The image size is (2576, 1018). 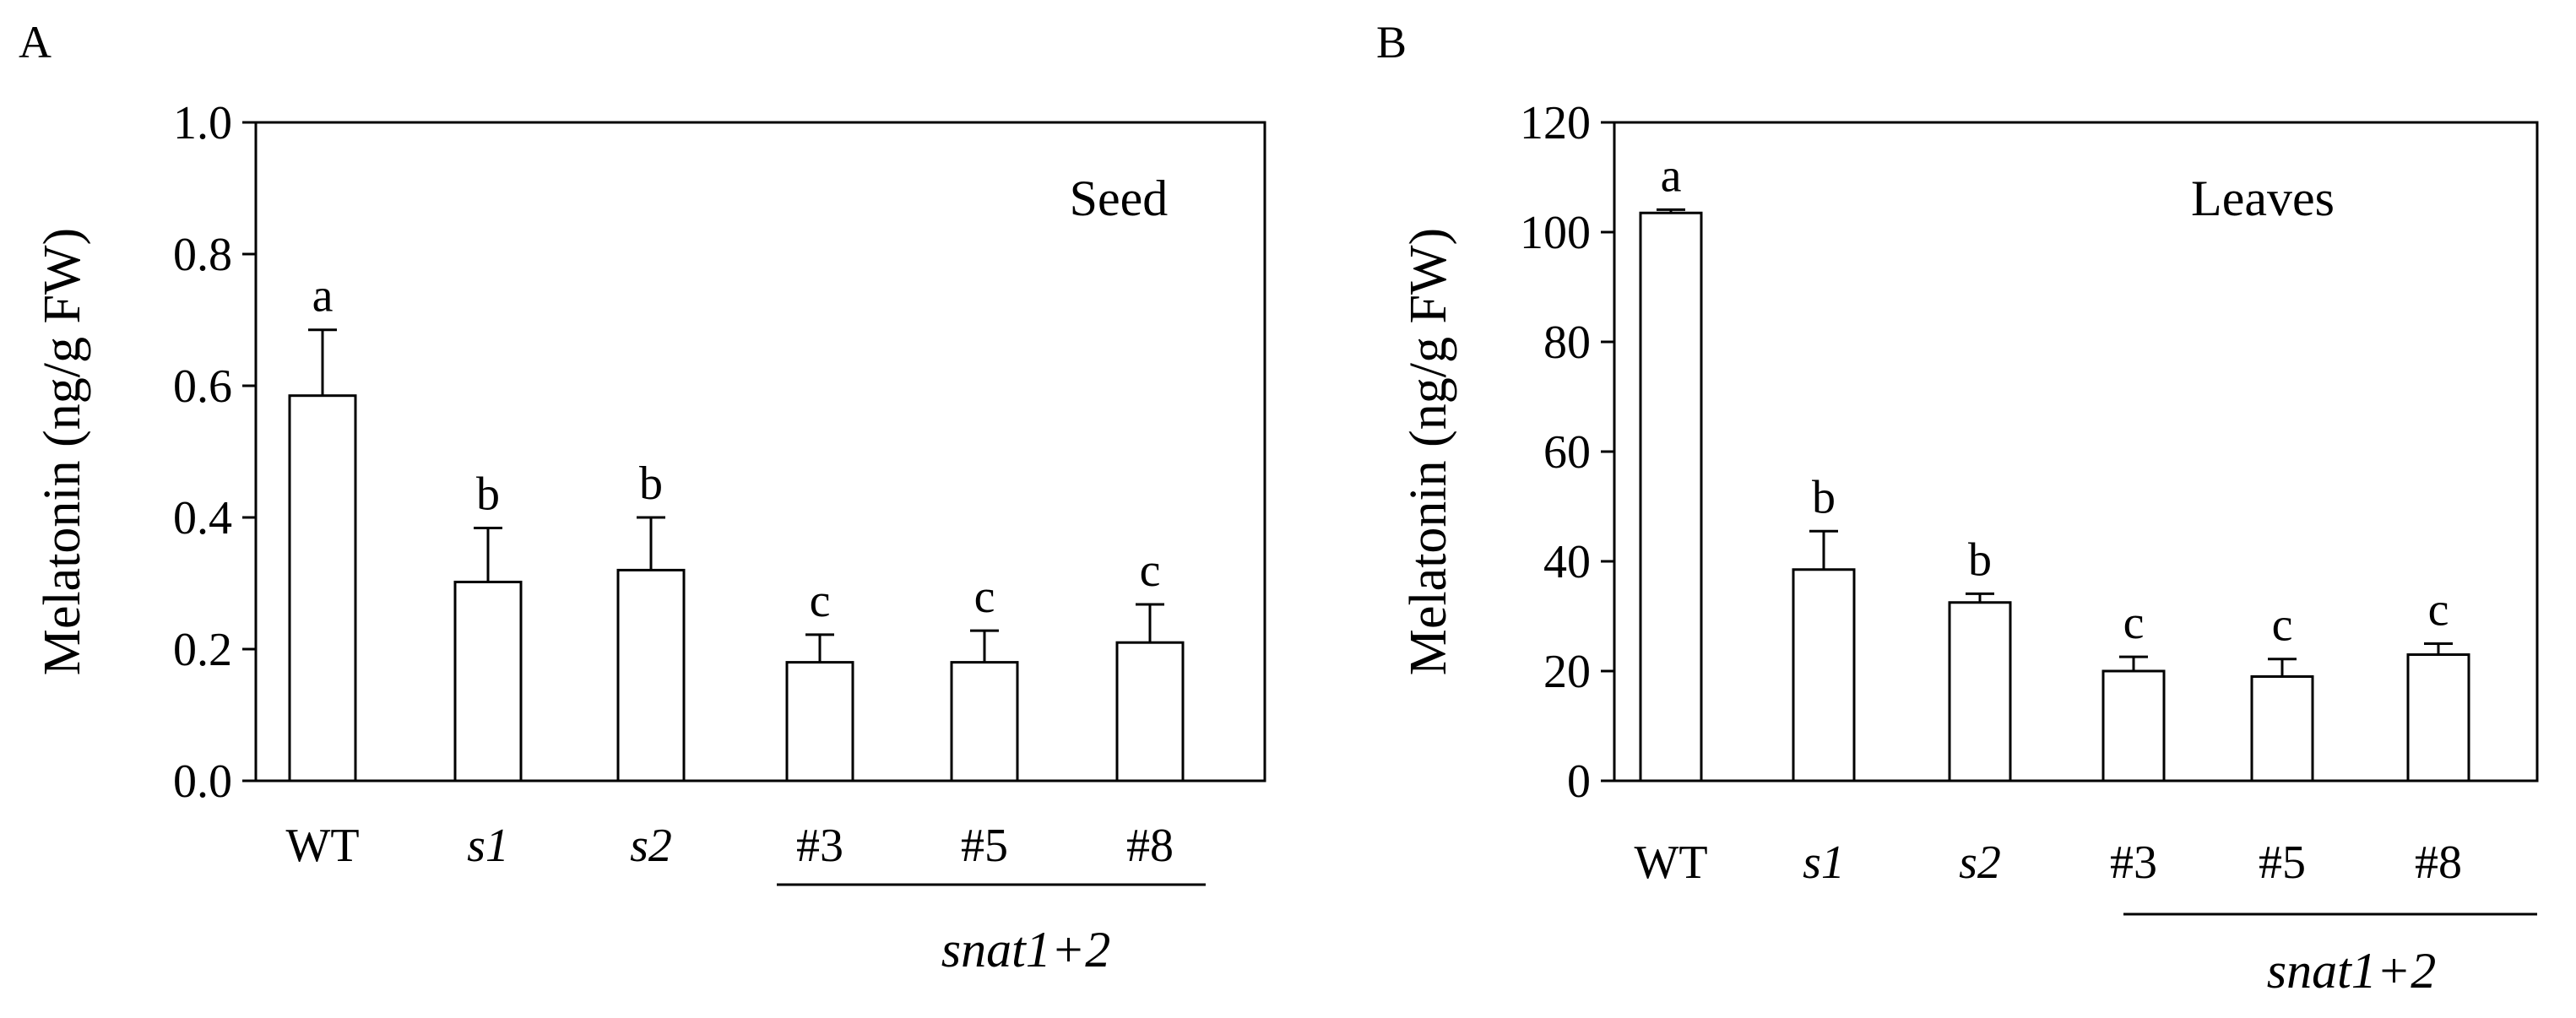 I want to click on y-tick-label: 0.0, so click(x=202, y=781).